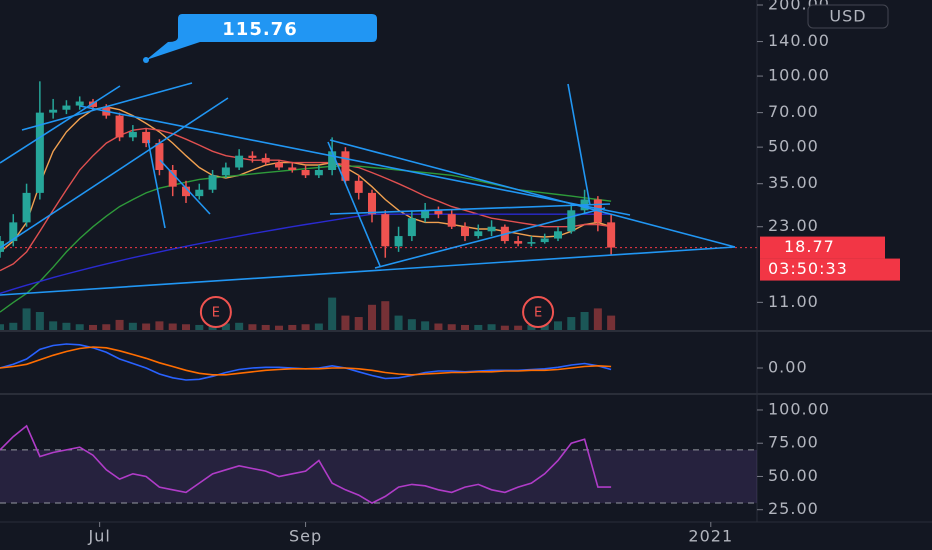 This screenshot has height=550, width=932. What do you see at coordinates (793, 301) in the screenshot?
I see `y-tick-label: 11.00` at bounding box center [793, 301].